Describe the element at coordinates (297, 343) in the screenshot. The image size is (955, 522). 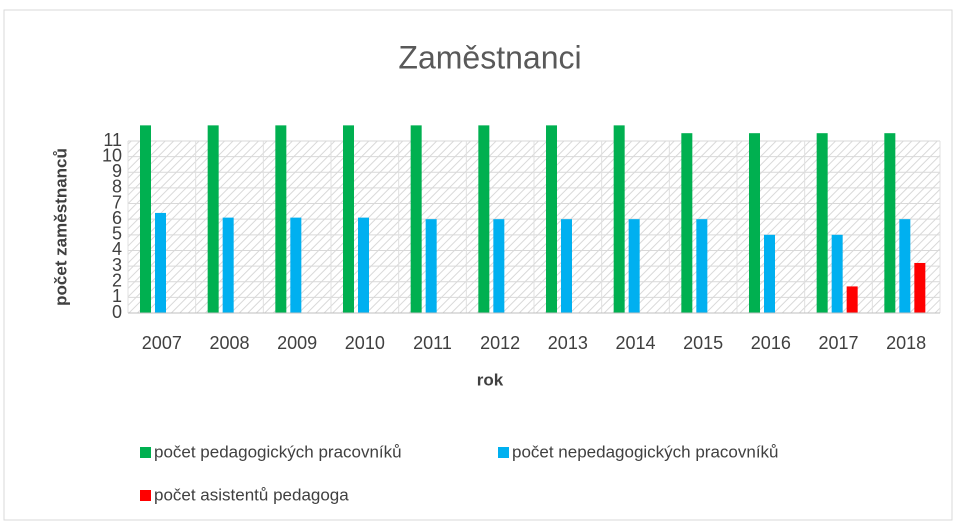
I see `x-tick-label: 2009` at that location.